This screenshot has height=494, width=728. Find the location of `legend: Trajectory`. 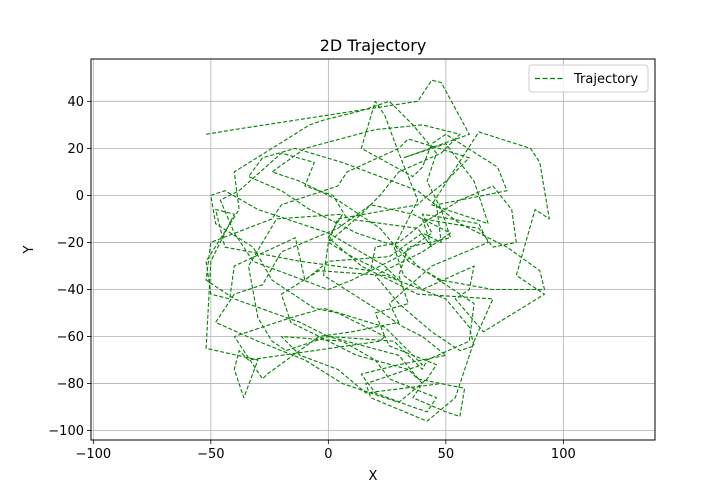

legend: Trajectory is located at coordinates (588, 78).